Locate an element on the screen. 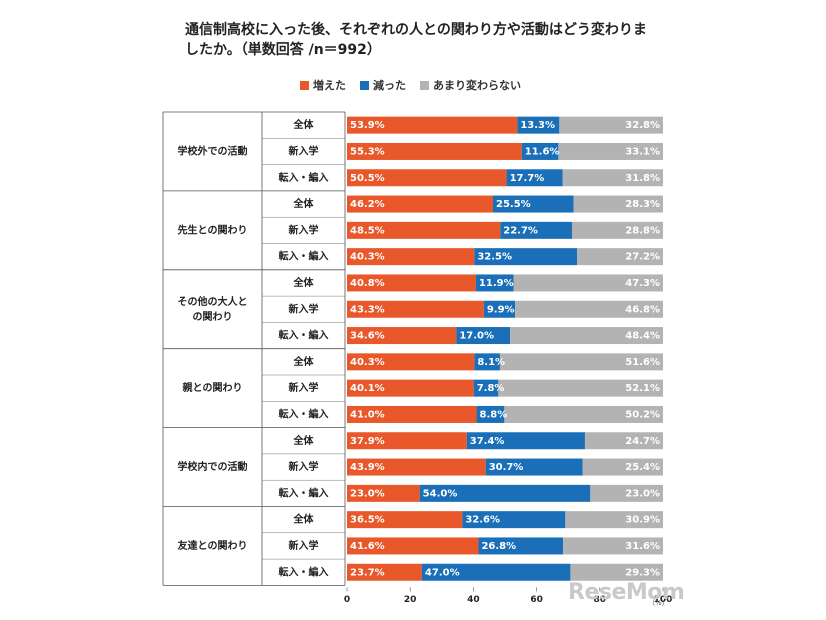 This screenshot has height=620, width=826. data-label-unchanged: 31.6% is located at coordinates (642, 546).